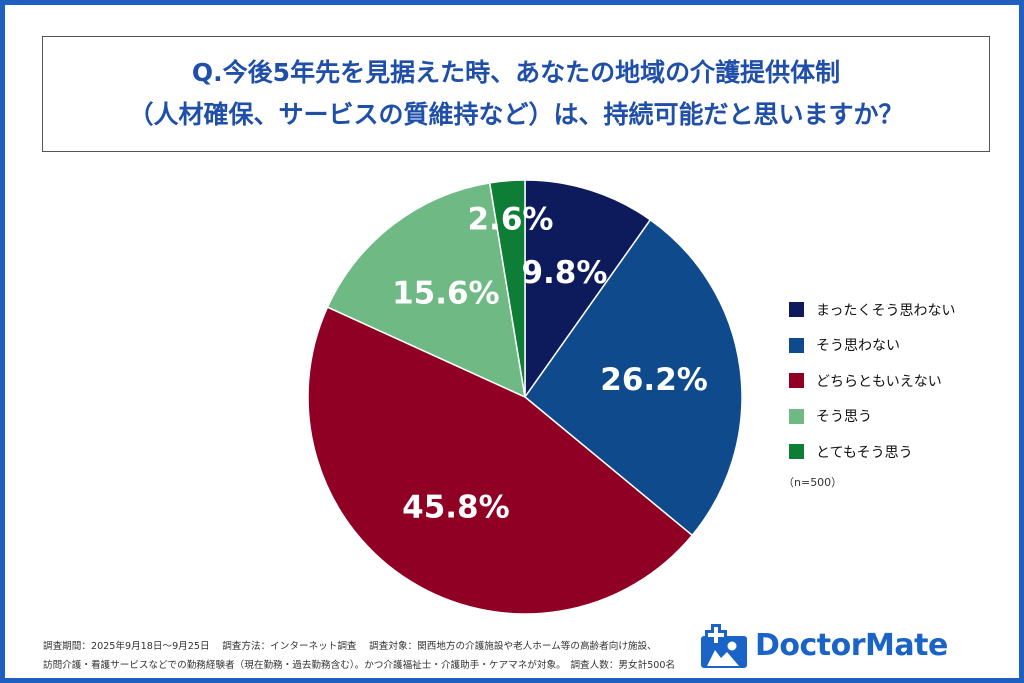 The image size is (1024, 683). What do you see at coordinates (886, 310) in the screenshot?
I see `legend-label: まったくそう思わない` at bounding box center [886, 310].